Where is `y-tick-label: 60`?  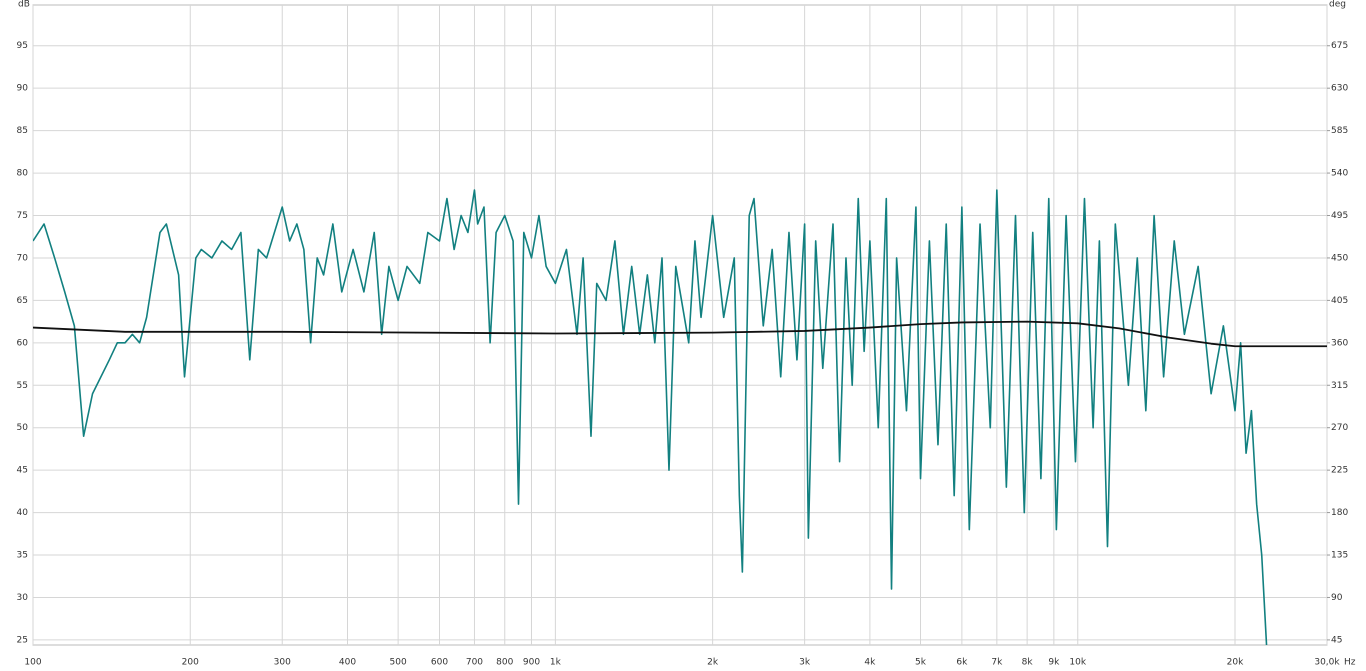
y-tick-label: 60 is located at coordinates (23, 343).